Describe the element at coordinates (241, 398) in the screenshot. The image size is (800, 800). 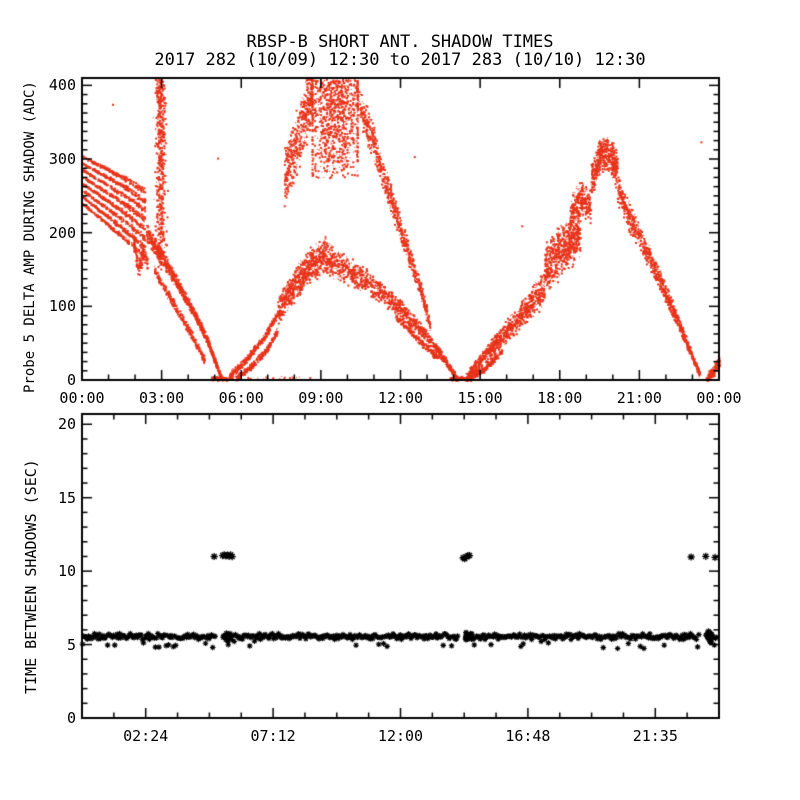
I see `top-x-tick-label: 06:00` at that location.